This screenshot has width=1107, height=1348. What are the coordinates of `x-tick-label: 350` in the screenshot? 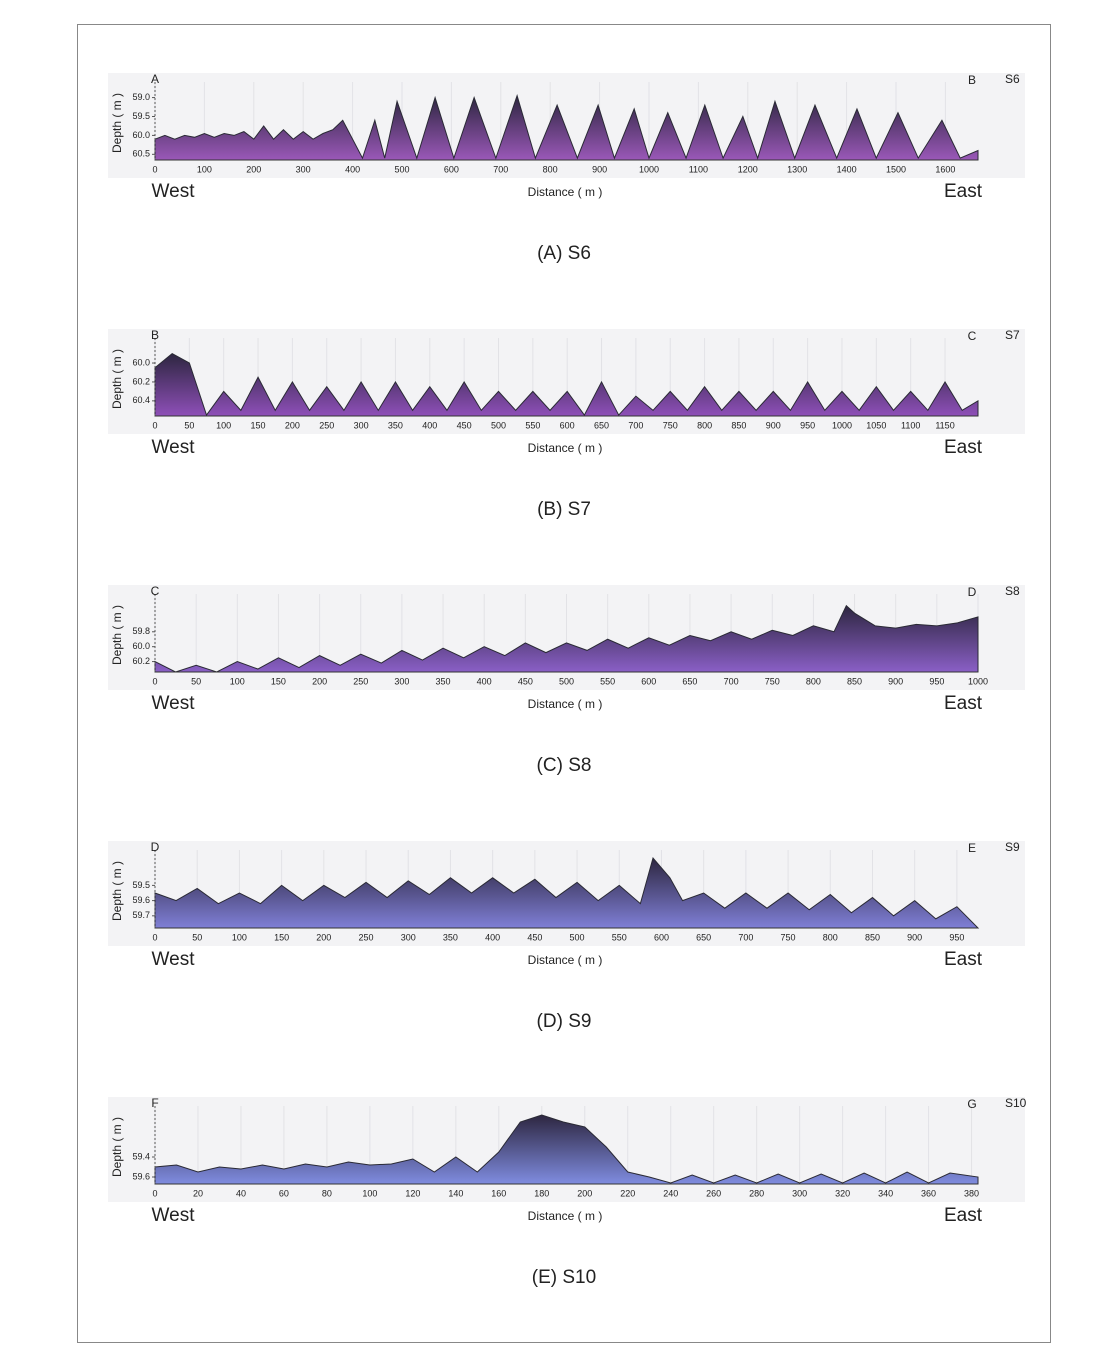 It's located at (395, 425).